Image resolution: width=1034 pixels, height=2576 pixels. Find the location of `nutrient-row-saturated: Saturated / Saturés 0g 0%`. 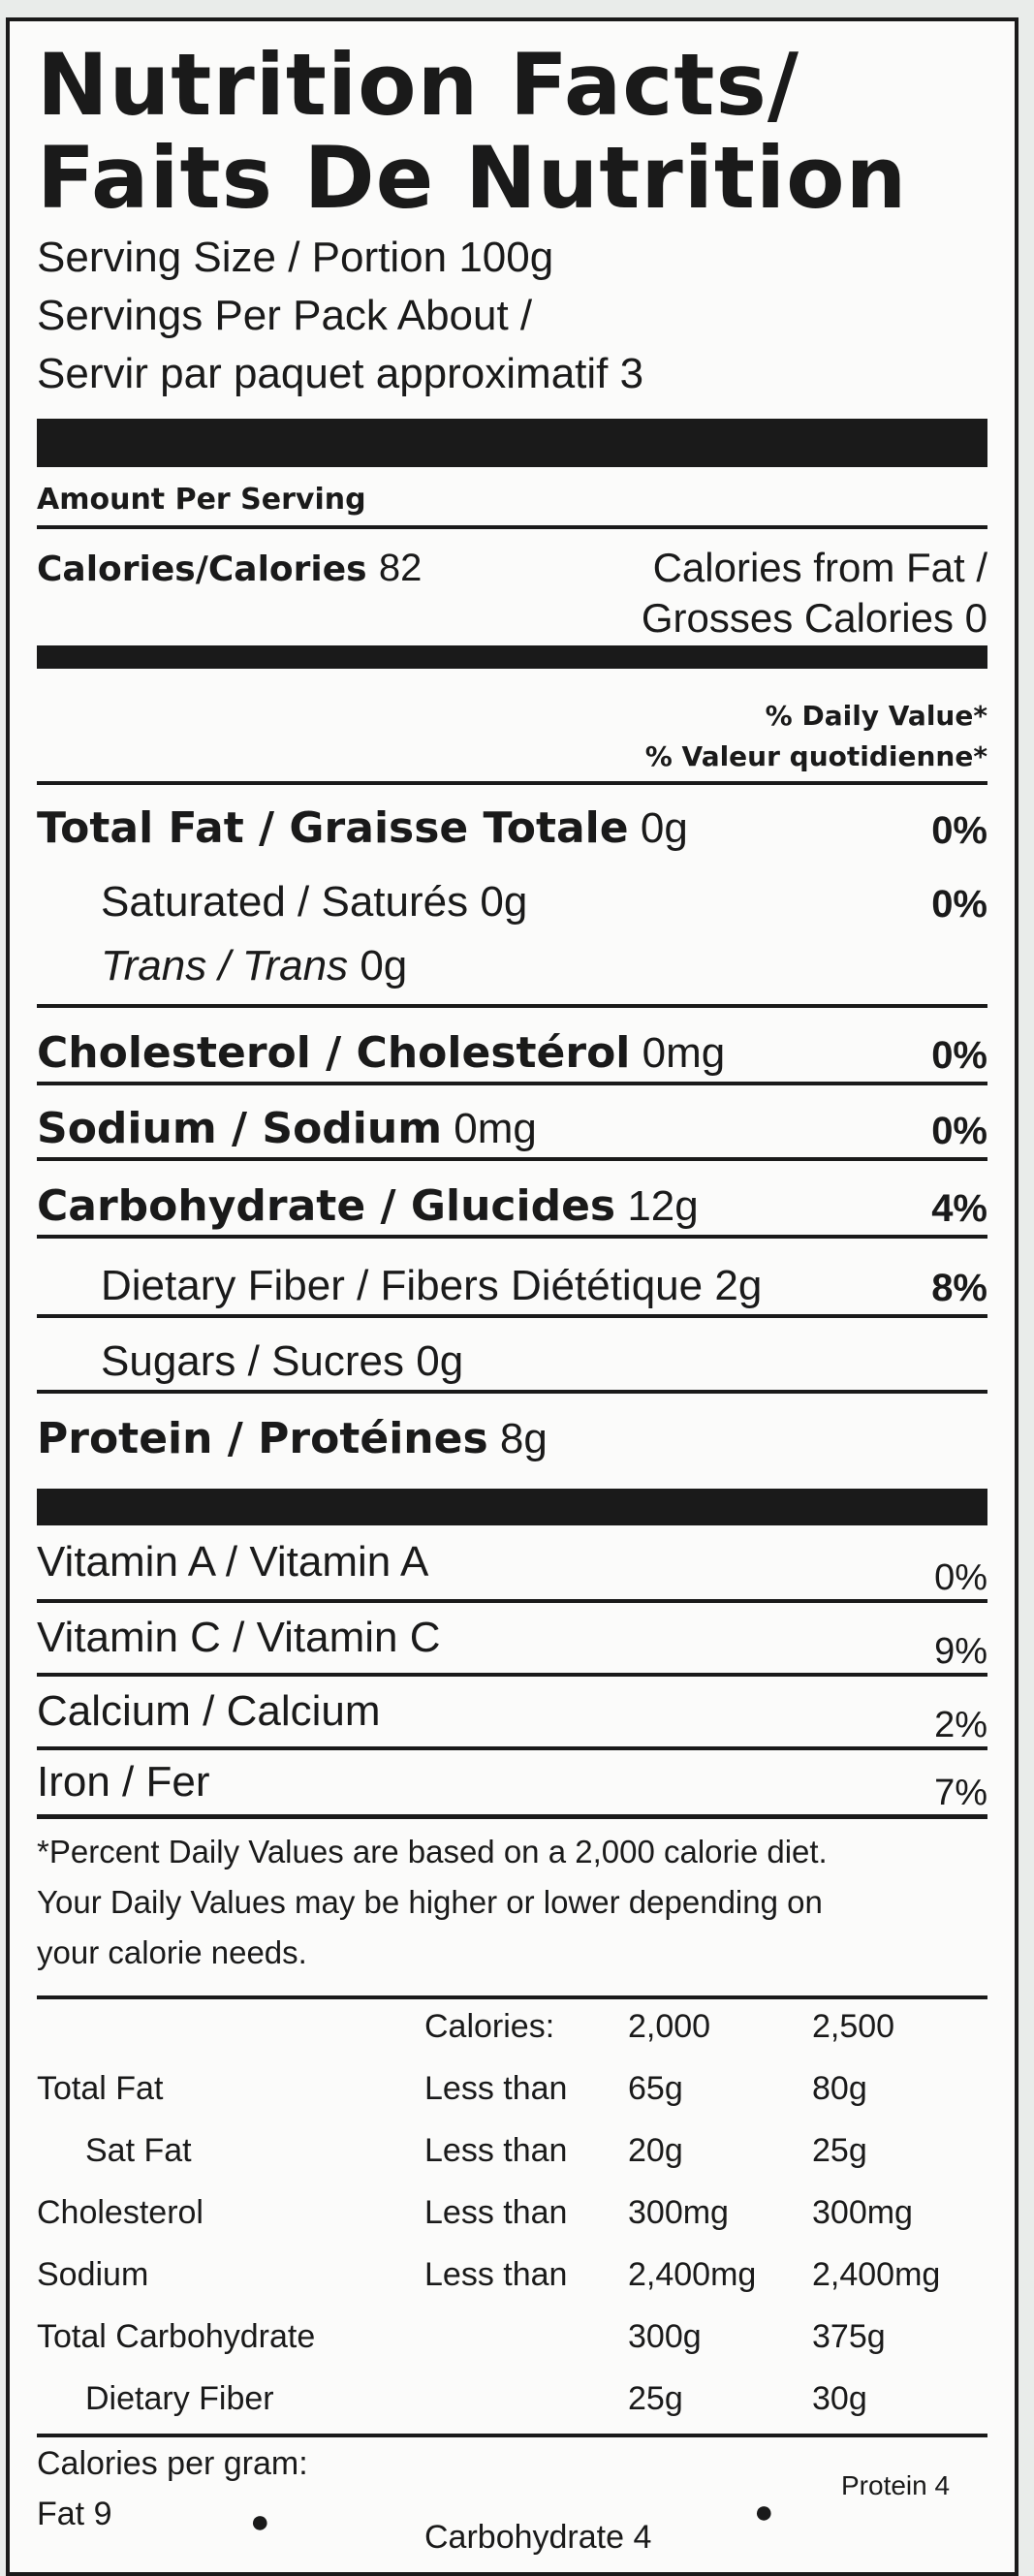

nutrient-row-saturated: Saturated / Saturés 0g 0% is located at coordinates (544, 902).